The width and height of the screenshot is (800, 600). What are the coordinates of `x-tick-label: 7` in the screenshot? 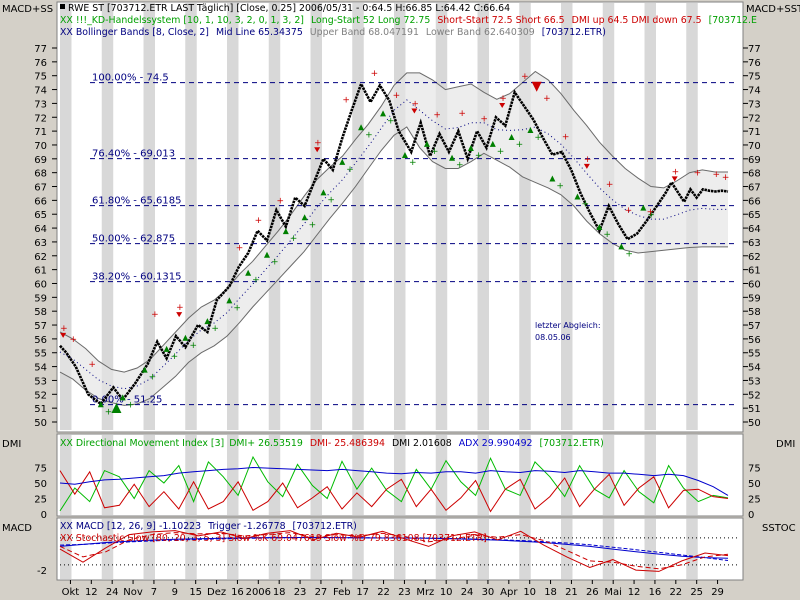 It's located at (154, 592).